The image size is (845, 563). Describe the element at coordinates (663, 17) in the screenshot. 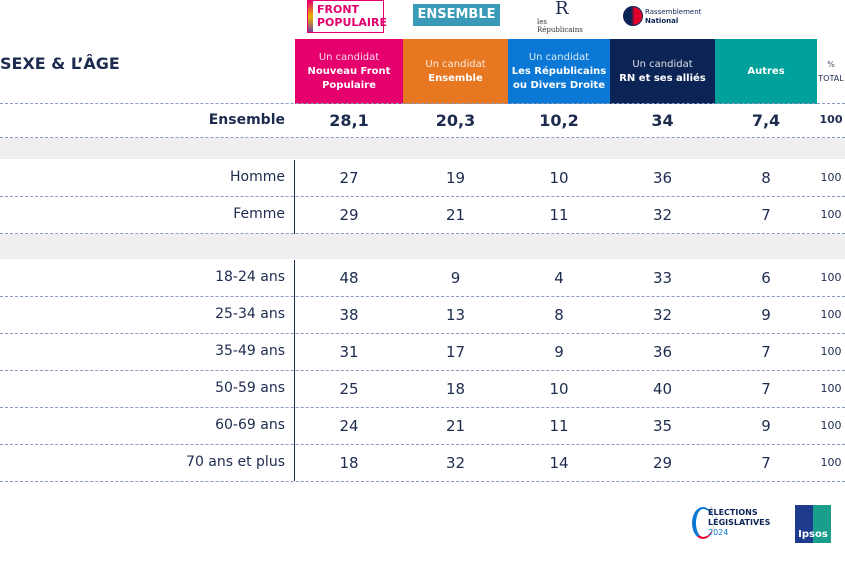

I see `logo-rassemblement-national: Rassemblement National` at that location.